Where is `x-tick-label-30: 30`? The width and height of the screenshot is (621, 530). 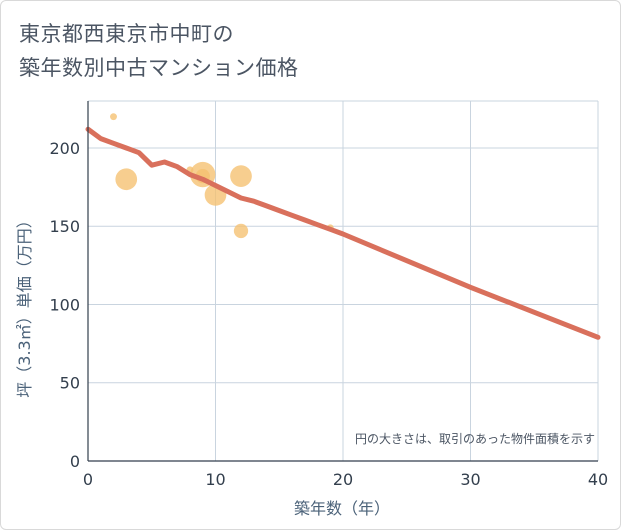 x-tick-label-30: 30 is located at coordinates (470, 479).